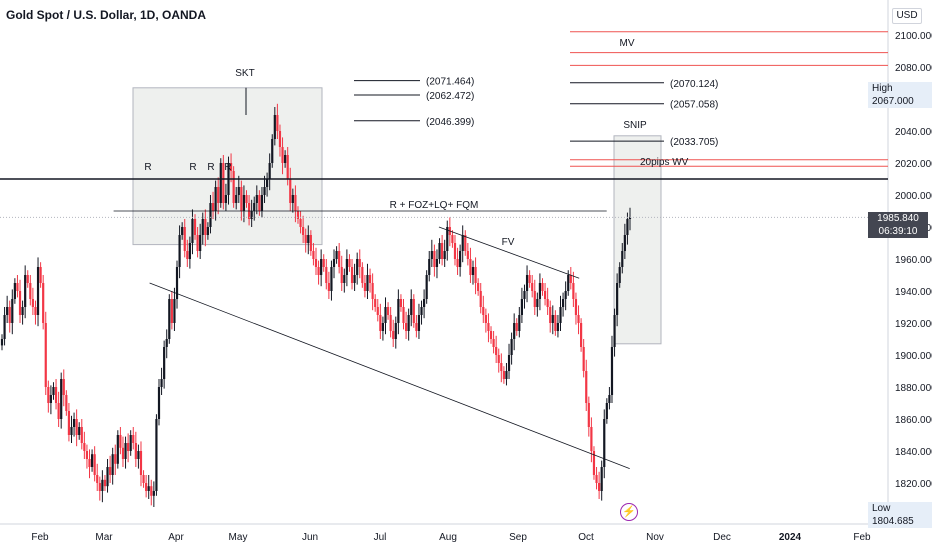 Image resolution: width=932 pixels, height=550 pixels. I want to click on last-price-value: 1985.840, so click(898, 218).